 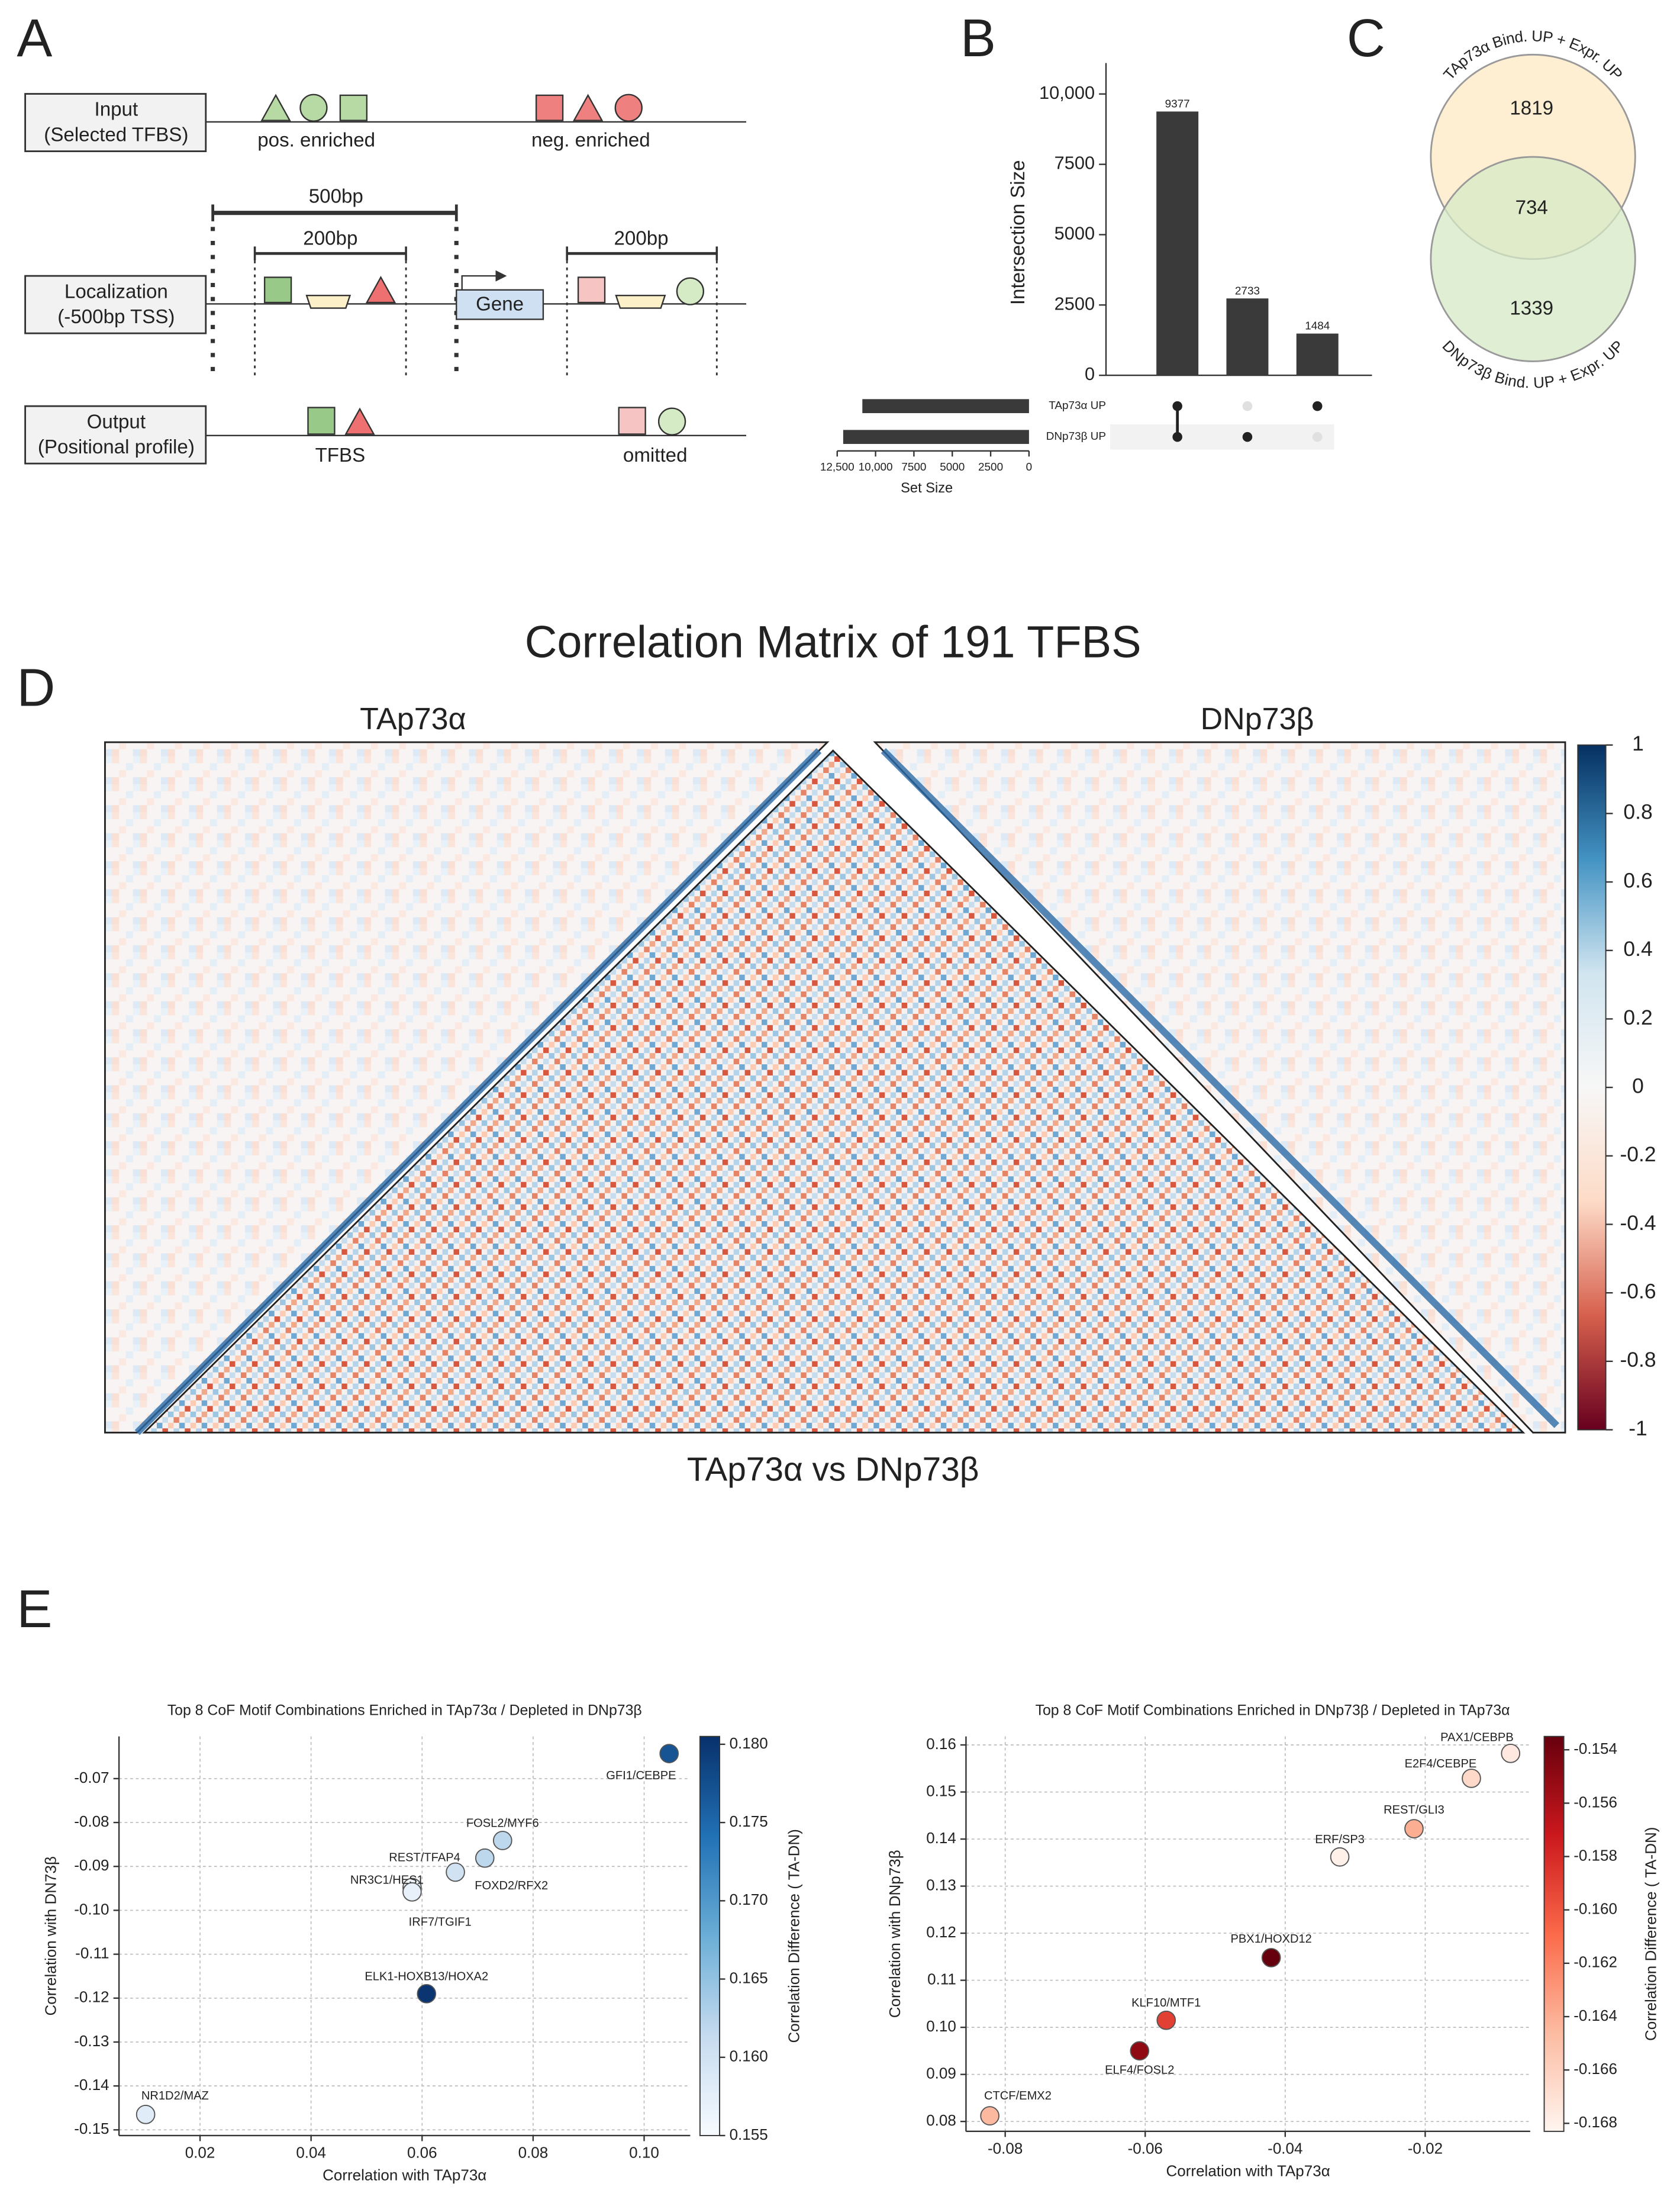 What do you see at coordinates (1076, 437) in the screenshot?
I see `set-name: DNp73β UP` at bounding box center [1076, 437].